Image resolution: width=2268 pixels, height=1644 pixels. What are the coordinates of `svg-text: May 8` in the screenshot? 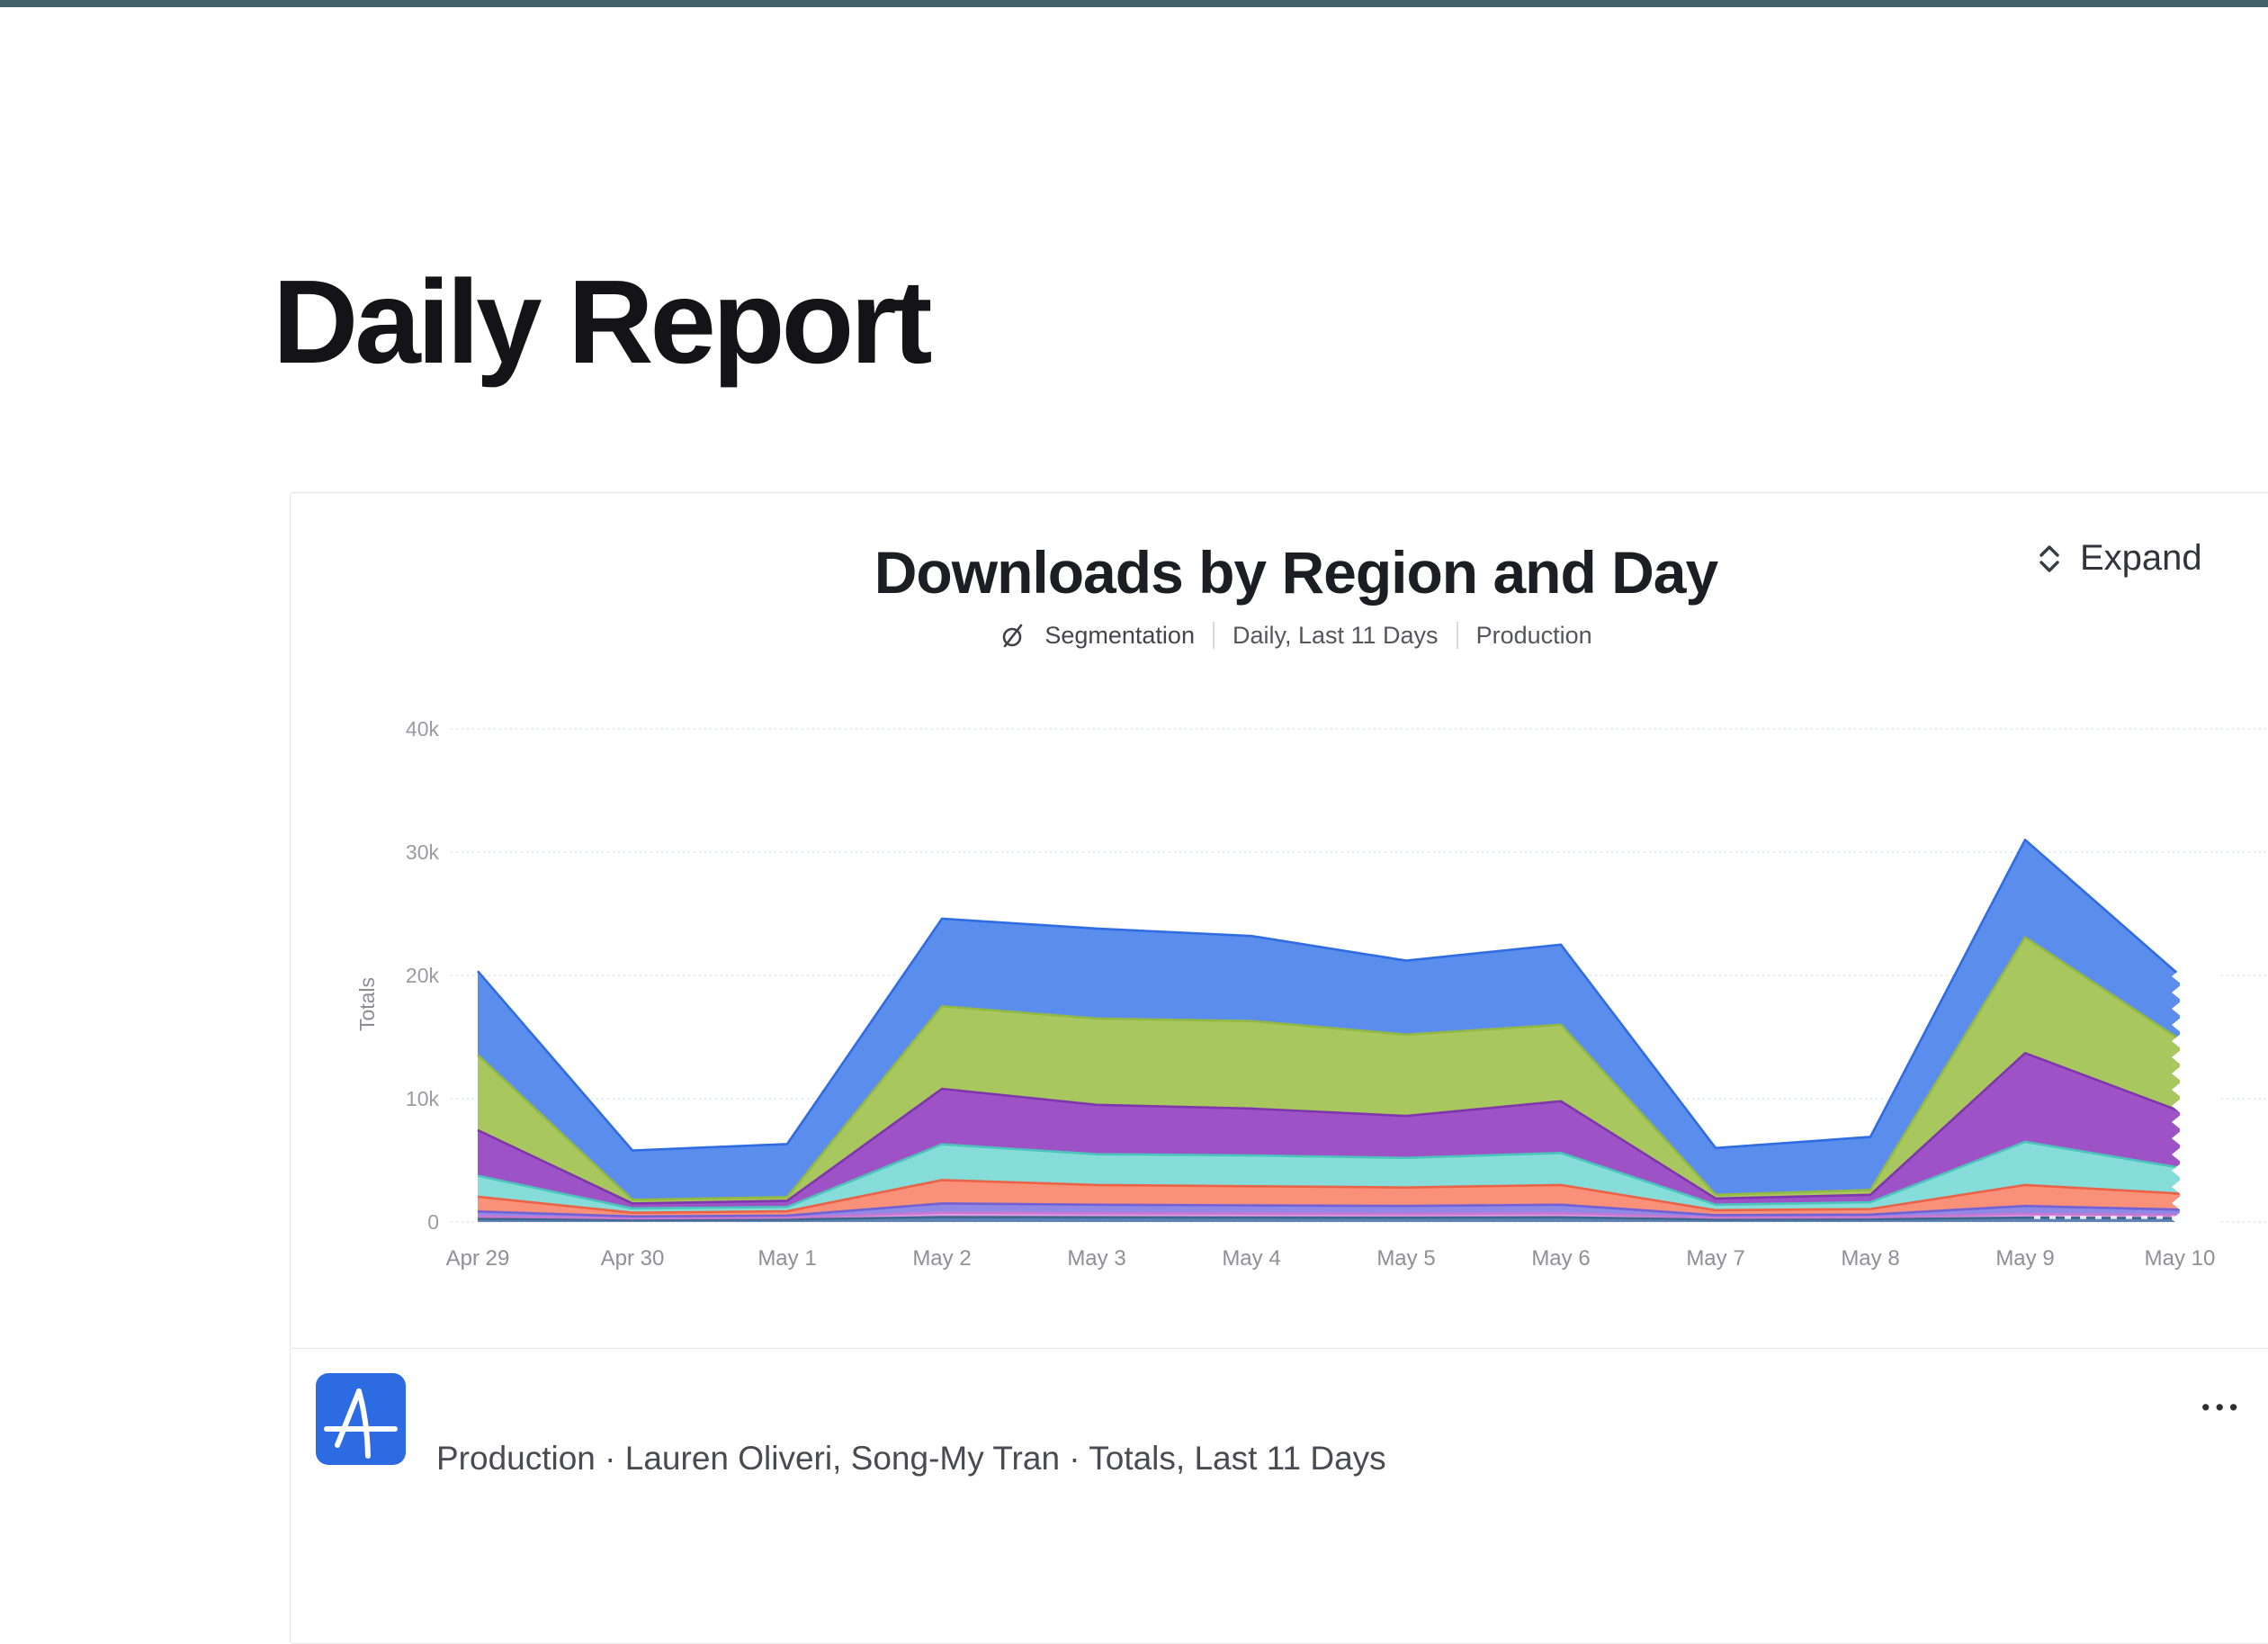 It's located at (1870, 1259).